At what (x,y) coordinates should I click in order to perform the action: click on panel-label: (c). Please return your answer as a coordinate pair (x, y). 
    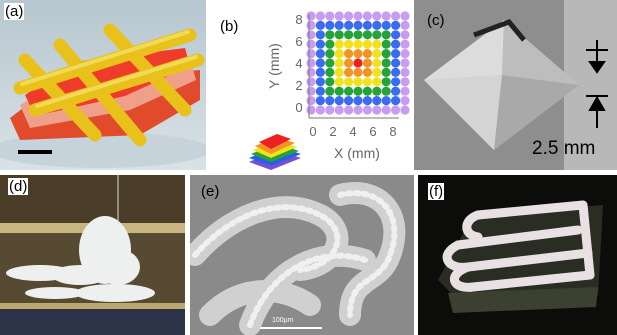
    Looking at the image, I should click on (436, 20).